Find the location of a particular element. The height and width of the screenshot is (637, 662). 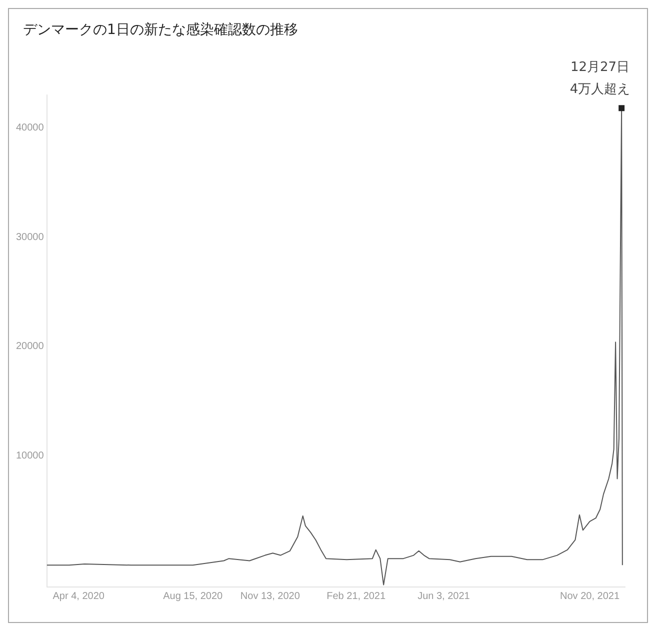

x-tick-label: Jun 3, 2021 is located at coordinates (444, 596).